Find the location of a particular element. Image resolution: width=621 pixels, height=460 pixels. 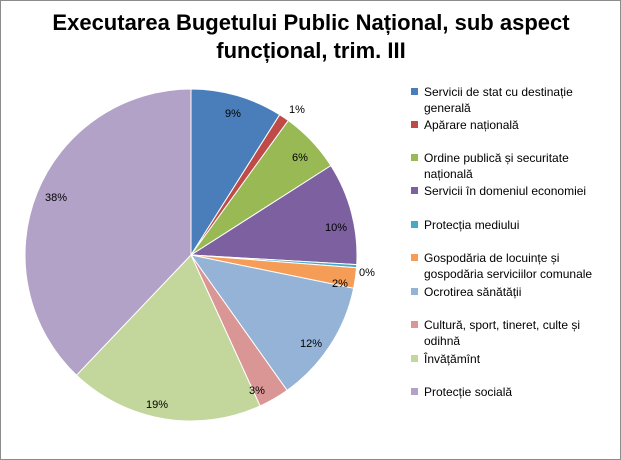

pie-data-label: 2% is located at coordinates (340, 284).